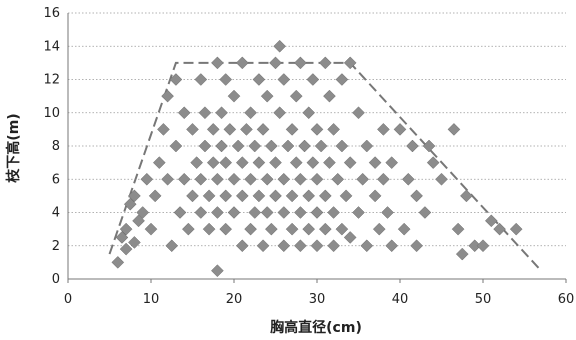 This screenshot has height=340, width=576. Describe the element at coordinates (51, 13) in the screenshot. I see `y-tick-label: 16` at that location.